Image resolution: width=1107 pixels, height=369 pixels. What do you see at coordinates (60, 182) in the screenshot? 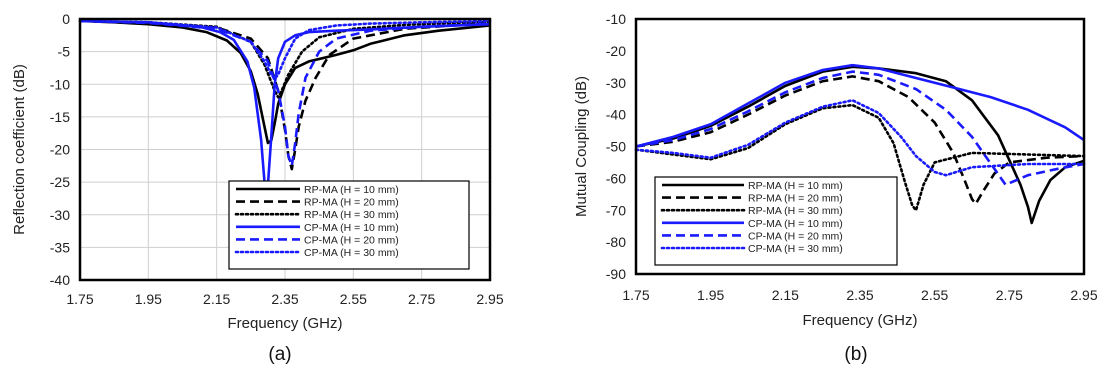
I see `y-tick-label: -25` at bounding box center [60, 182].